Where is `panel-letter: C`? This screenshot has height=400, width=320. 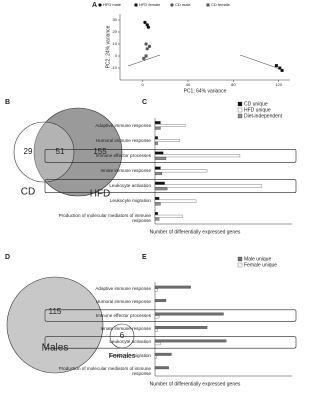
panel-letter: C is located at coordinates (144, 102).